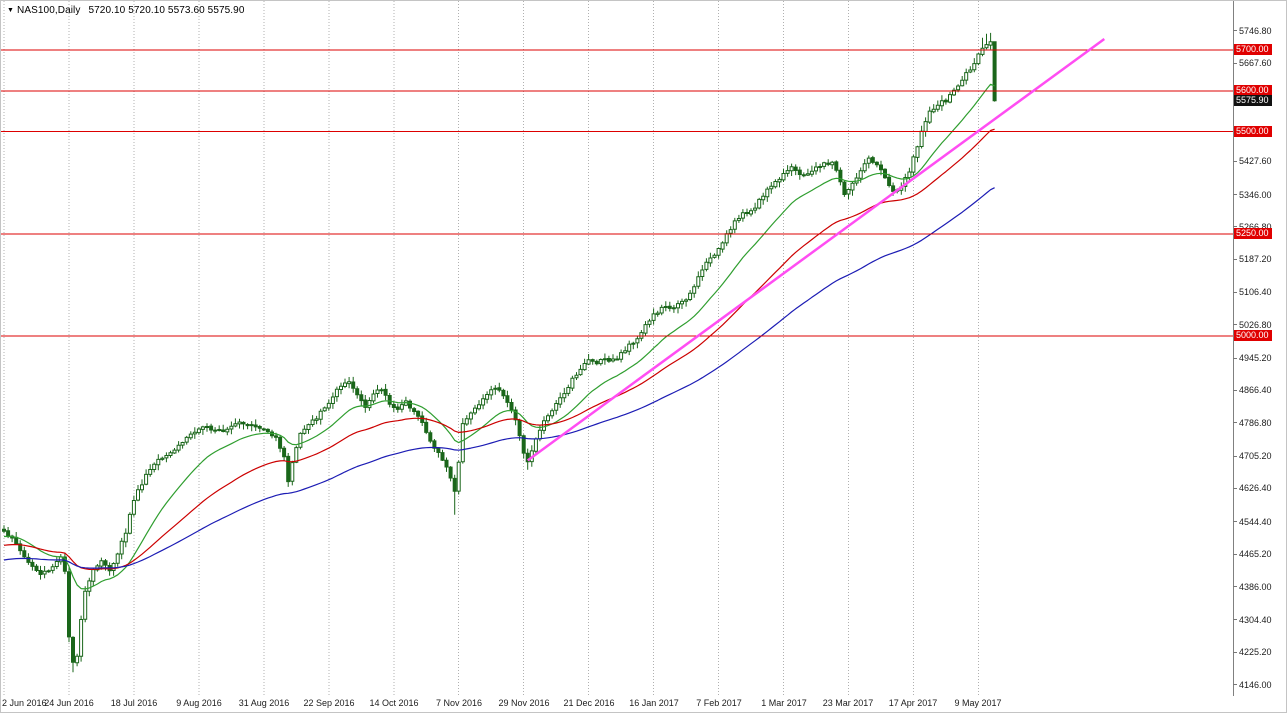 Image resolution: width=1287 pixels, height=713 pixels. What do you see at coordinates (329, 703) in the screenshot?
I see `time-tick-label: 22 Sep 2016` at bounding box center [329, 703].